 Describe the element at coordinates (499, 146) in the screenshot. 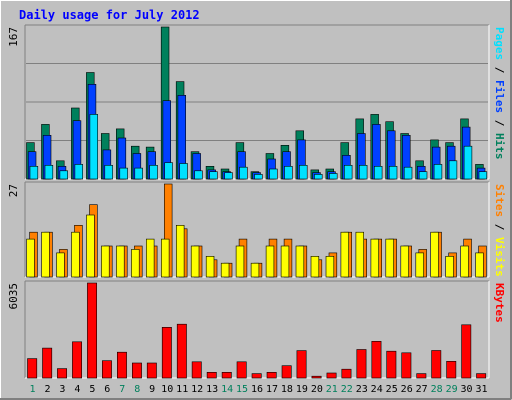

I see `legend-item: Hits` at that location.